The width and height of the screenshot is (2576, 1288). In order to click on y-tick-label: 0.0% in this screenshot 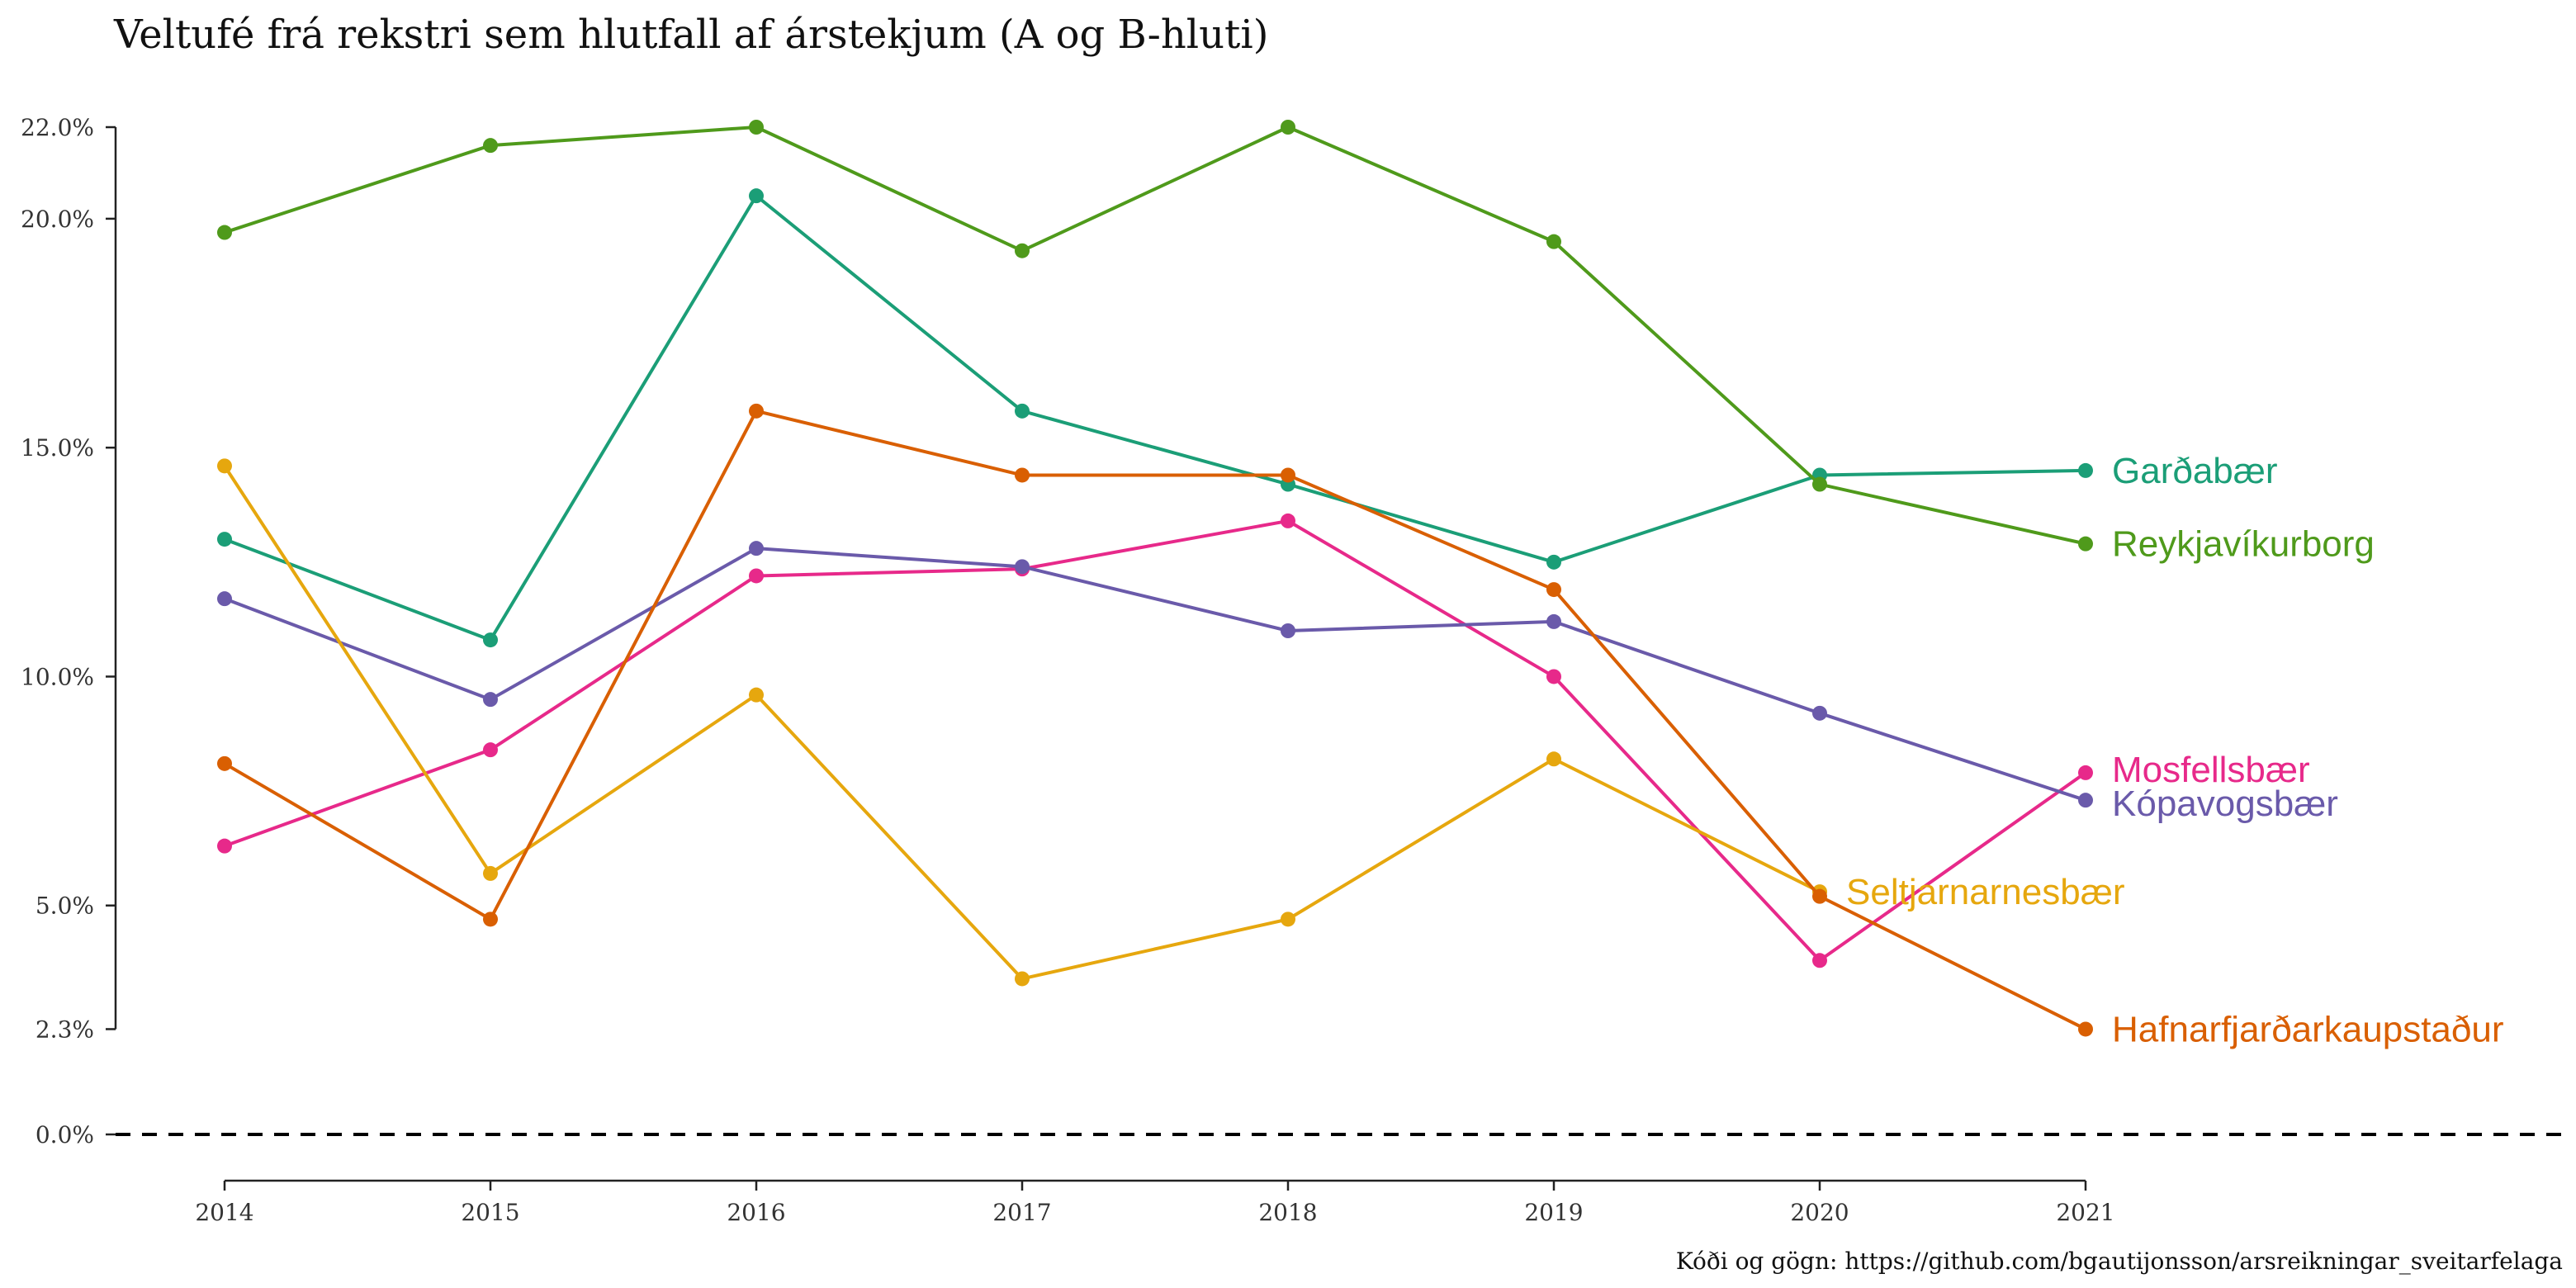, I will do `click(65, 1134)`.